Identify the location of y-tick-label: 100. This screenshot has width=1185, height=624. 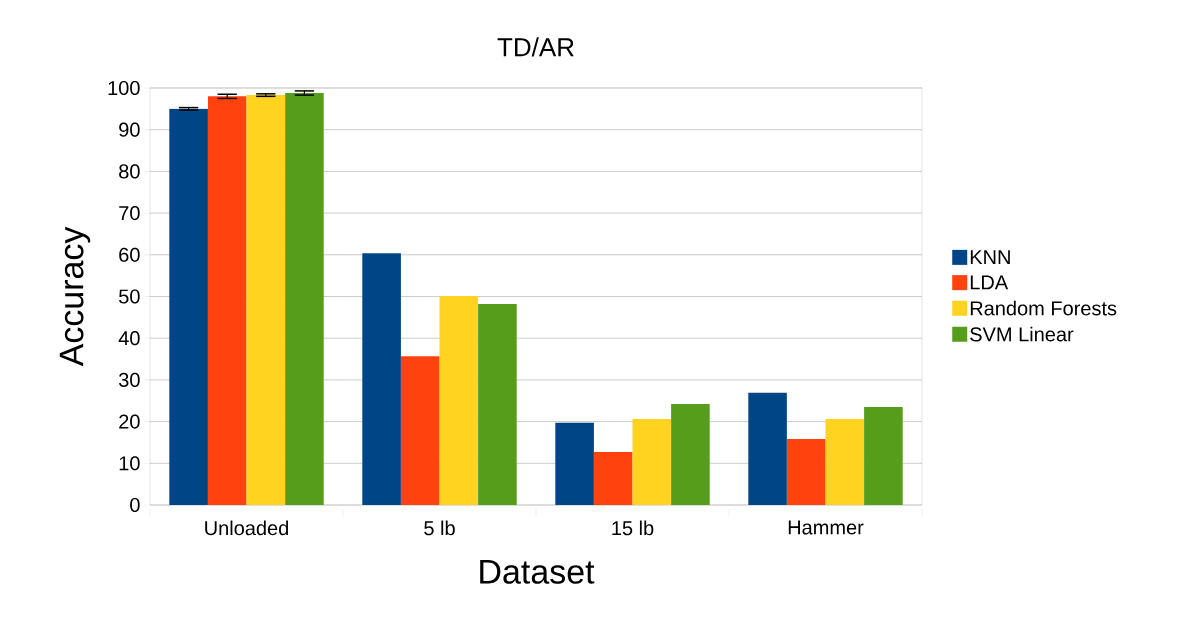
(124, 88).